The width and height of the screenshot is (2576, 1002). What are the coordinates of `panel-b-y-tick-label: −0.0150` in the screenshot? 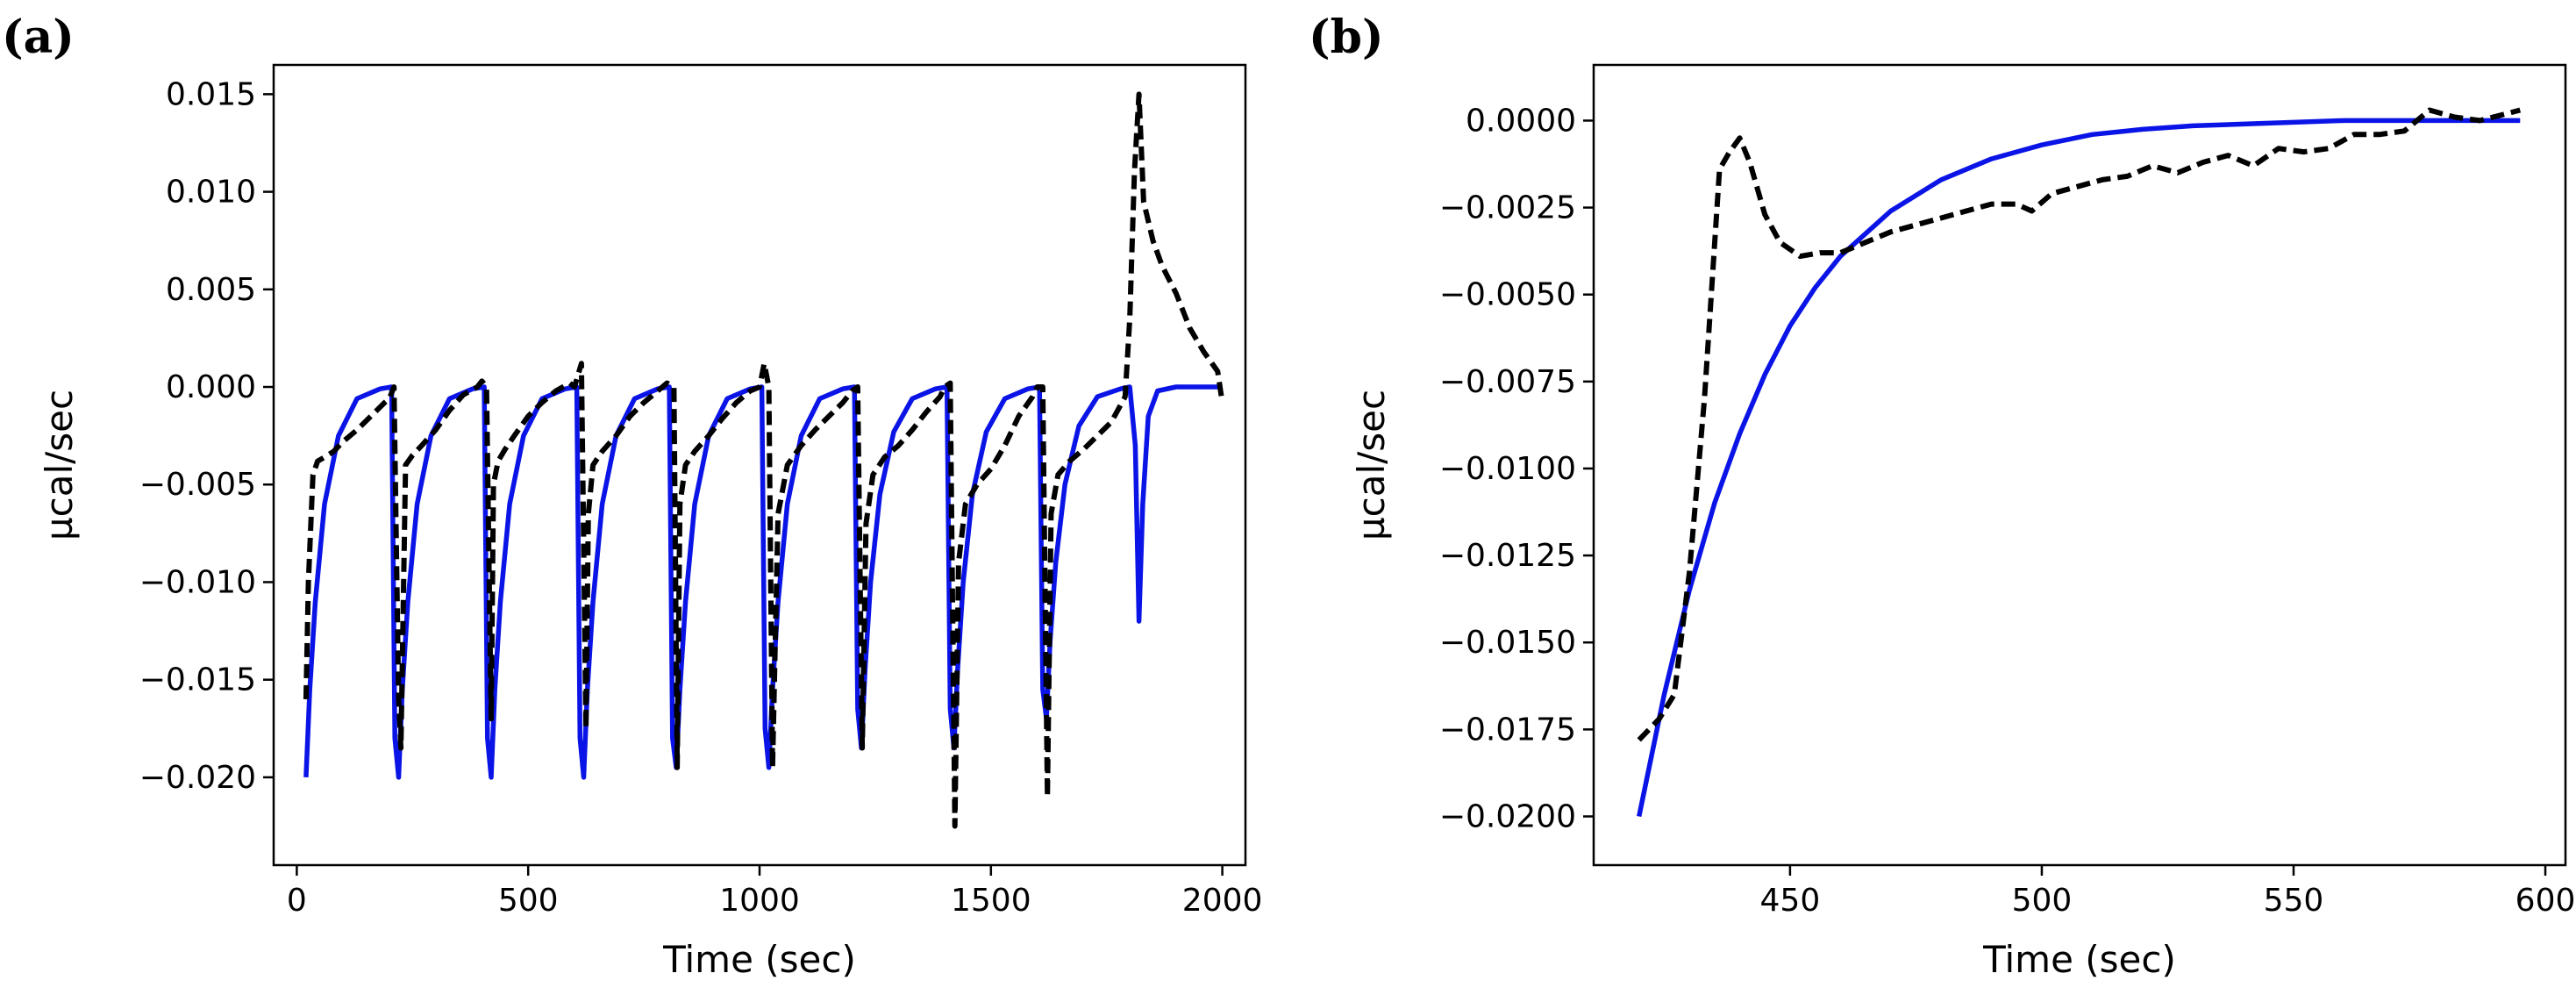 It's located at (1508, 643).